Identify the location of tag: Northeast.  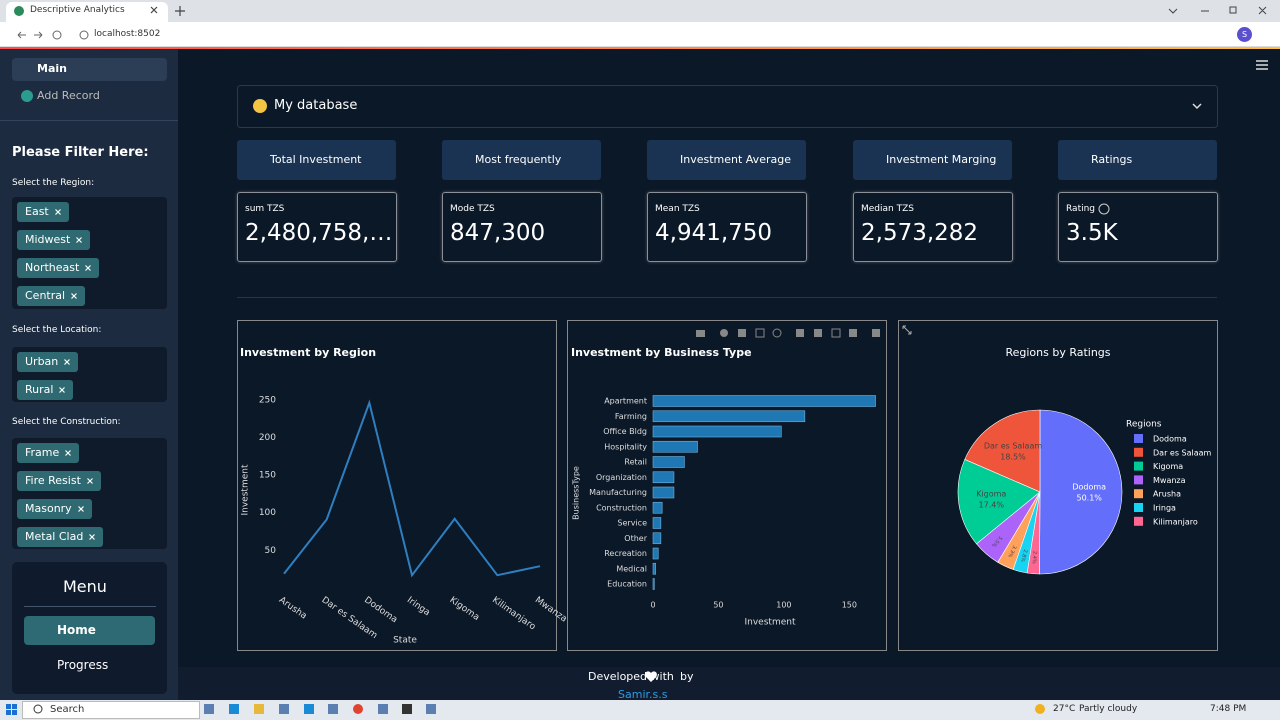
(58, 268).